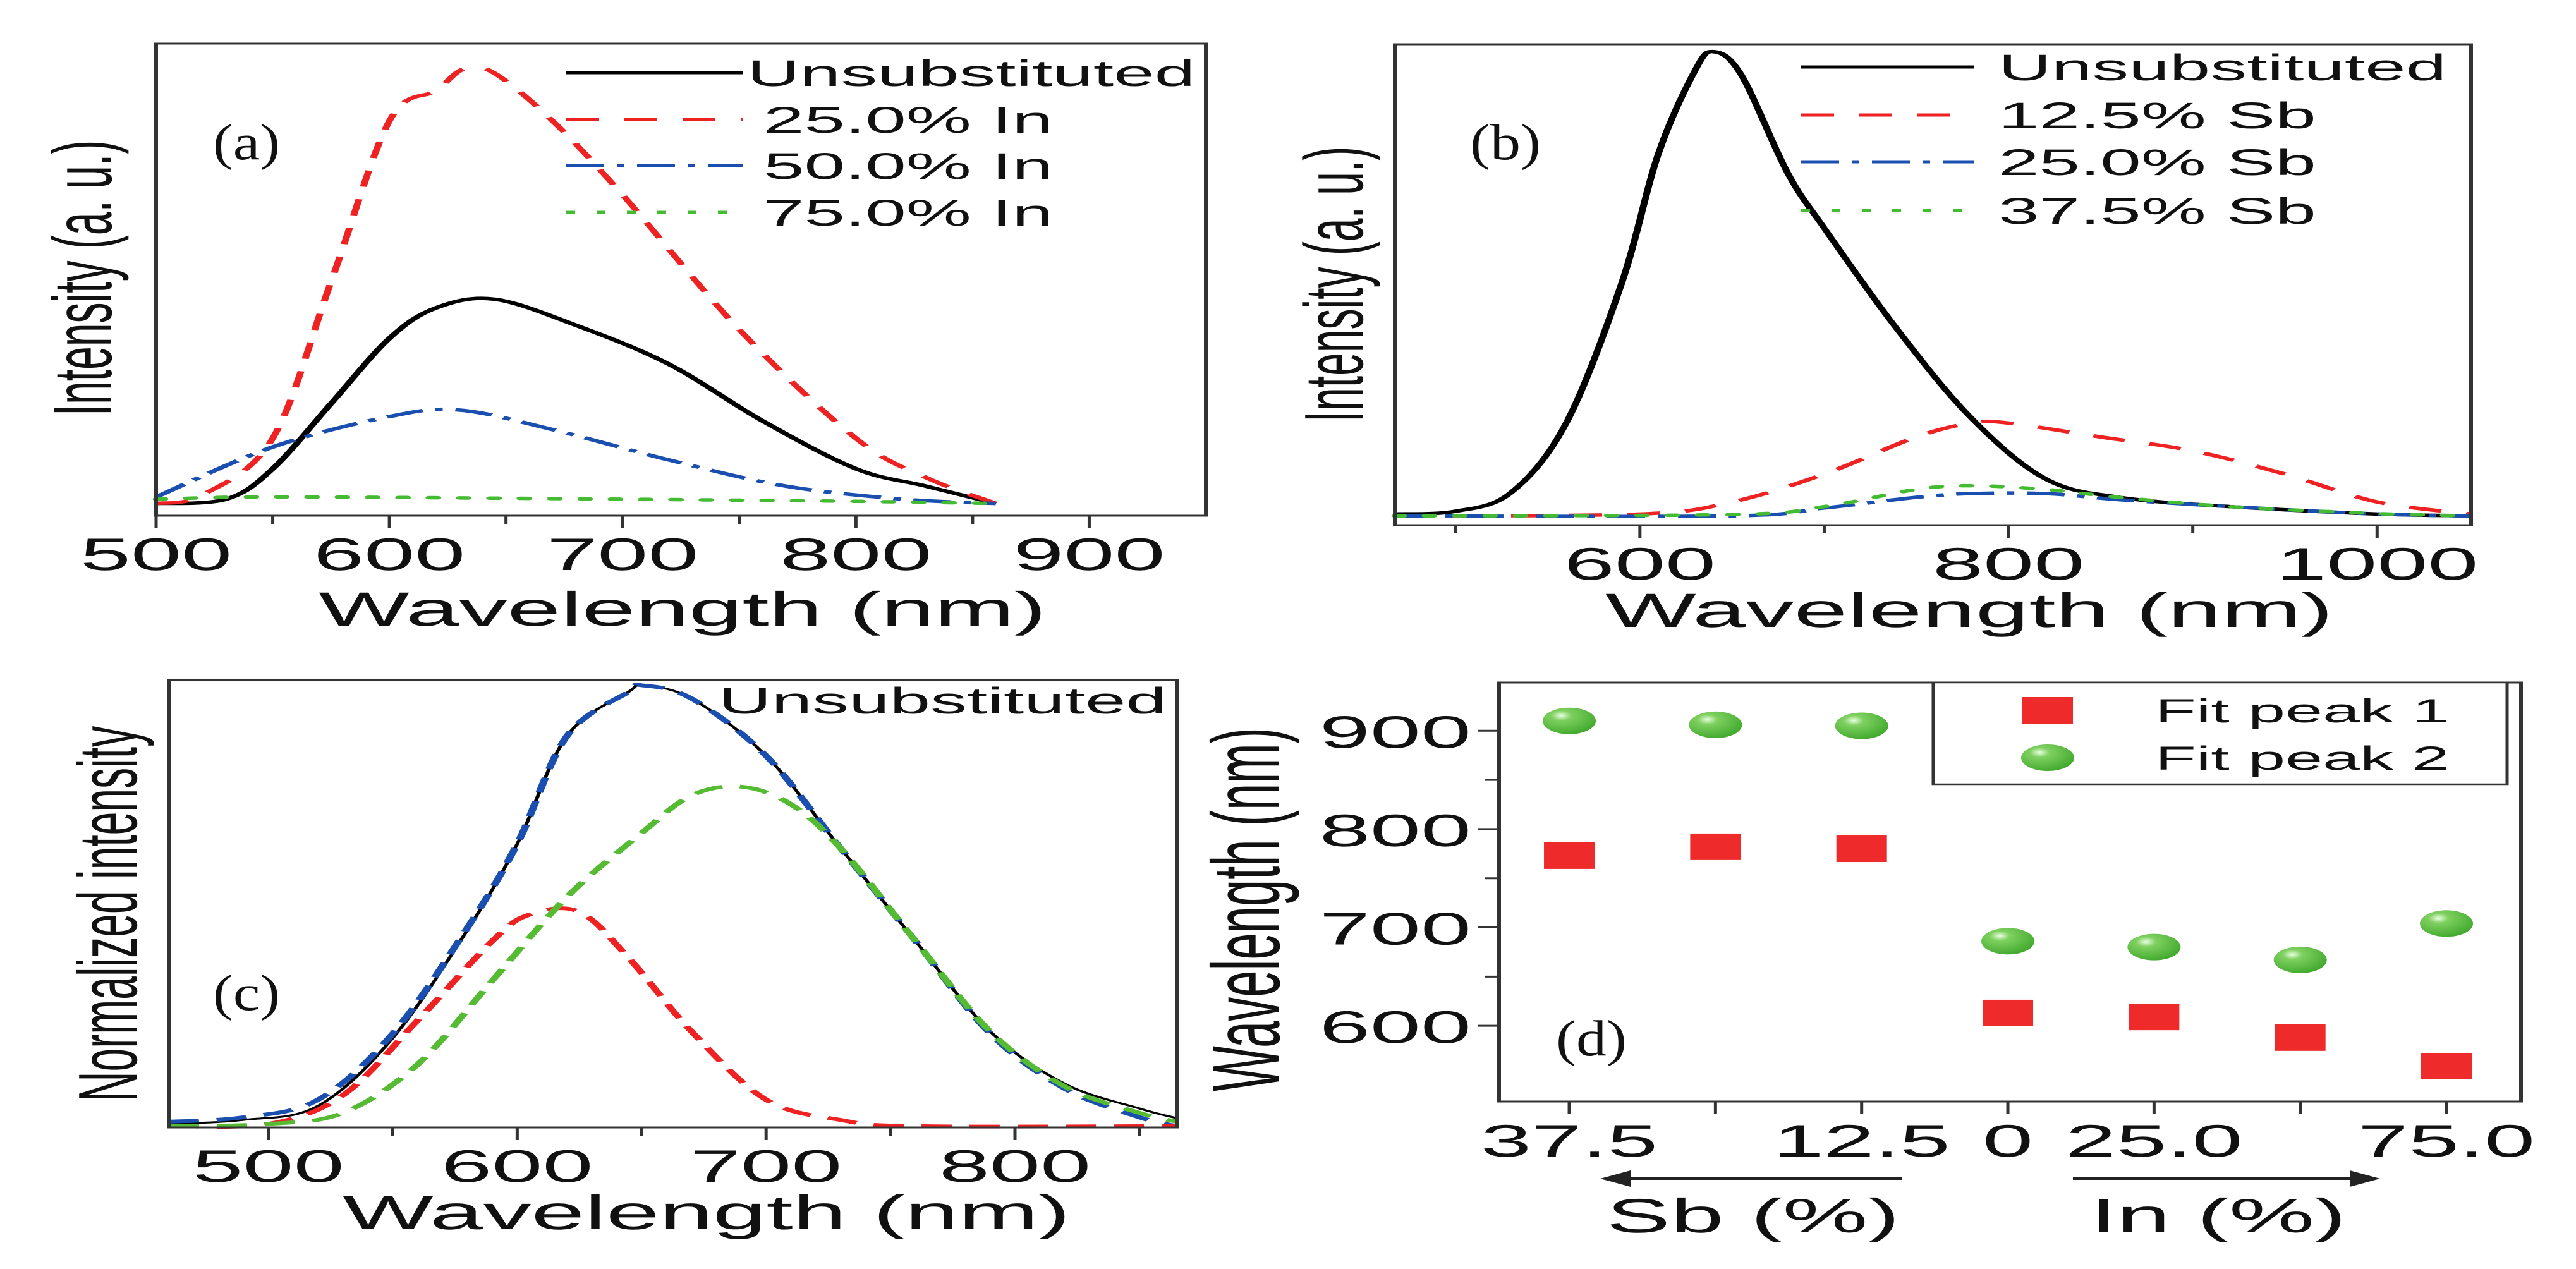  Describe the element at coordinates (2008, 1140) in the screenshot. I see `x-tick-label: 0` at that location.